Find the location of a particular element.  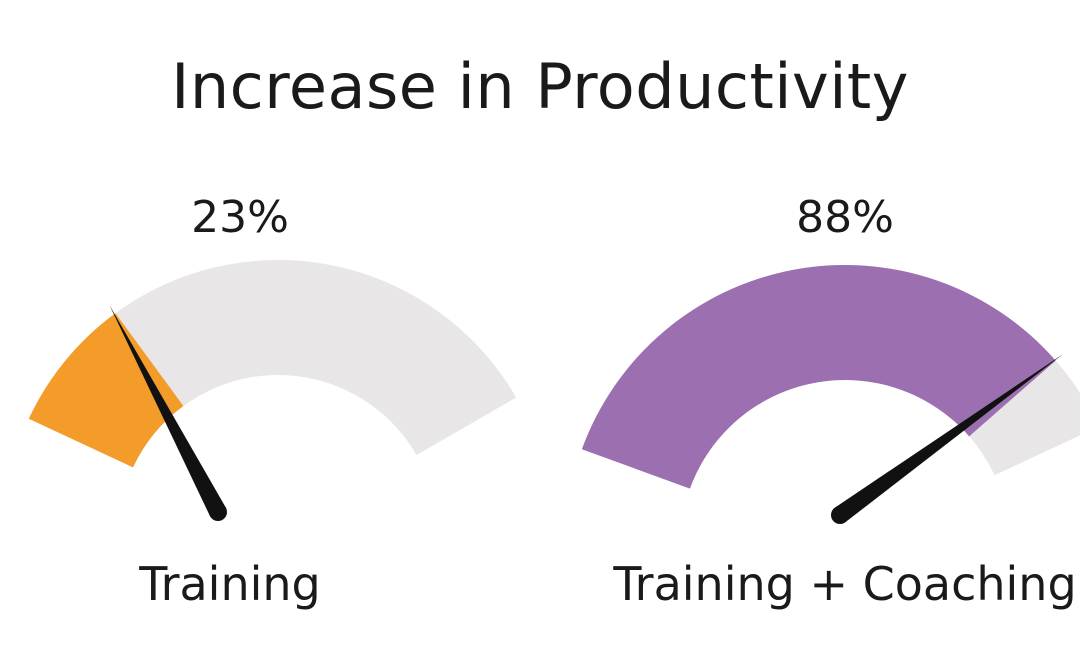

gauge-training-coaching-needle is located at coordinates (949, 438).